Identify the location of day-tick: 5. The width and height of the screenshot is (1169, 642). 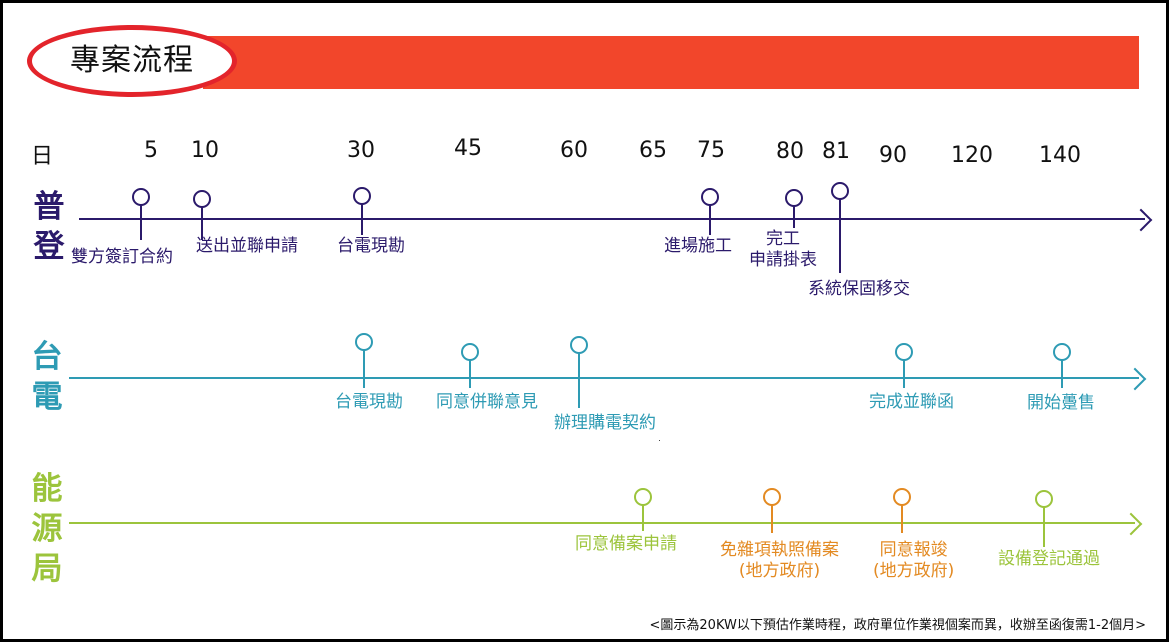
(151, 150).